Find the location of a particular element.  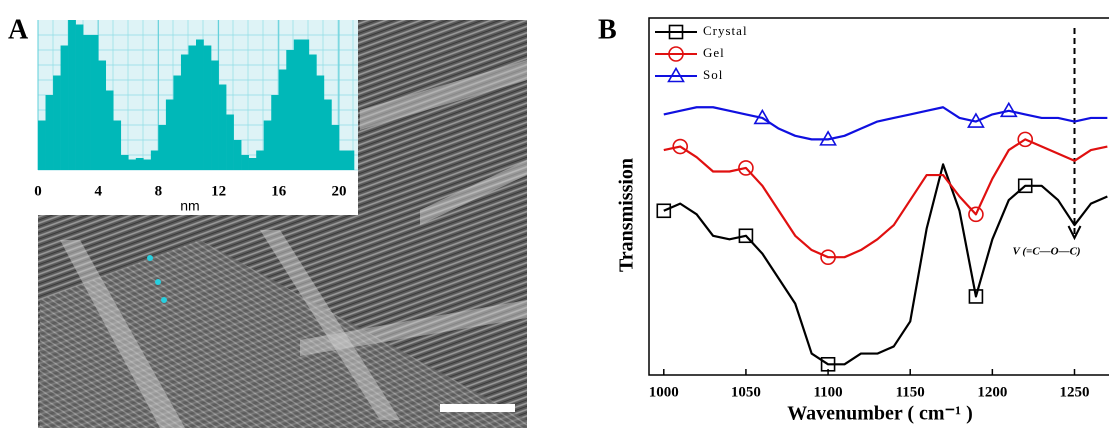

panel-label: A is located at coordinates (18, 29).